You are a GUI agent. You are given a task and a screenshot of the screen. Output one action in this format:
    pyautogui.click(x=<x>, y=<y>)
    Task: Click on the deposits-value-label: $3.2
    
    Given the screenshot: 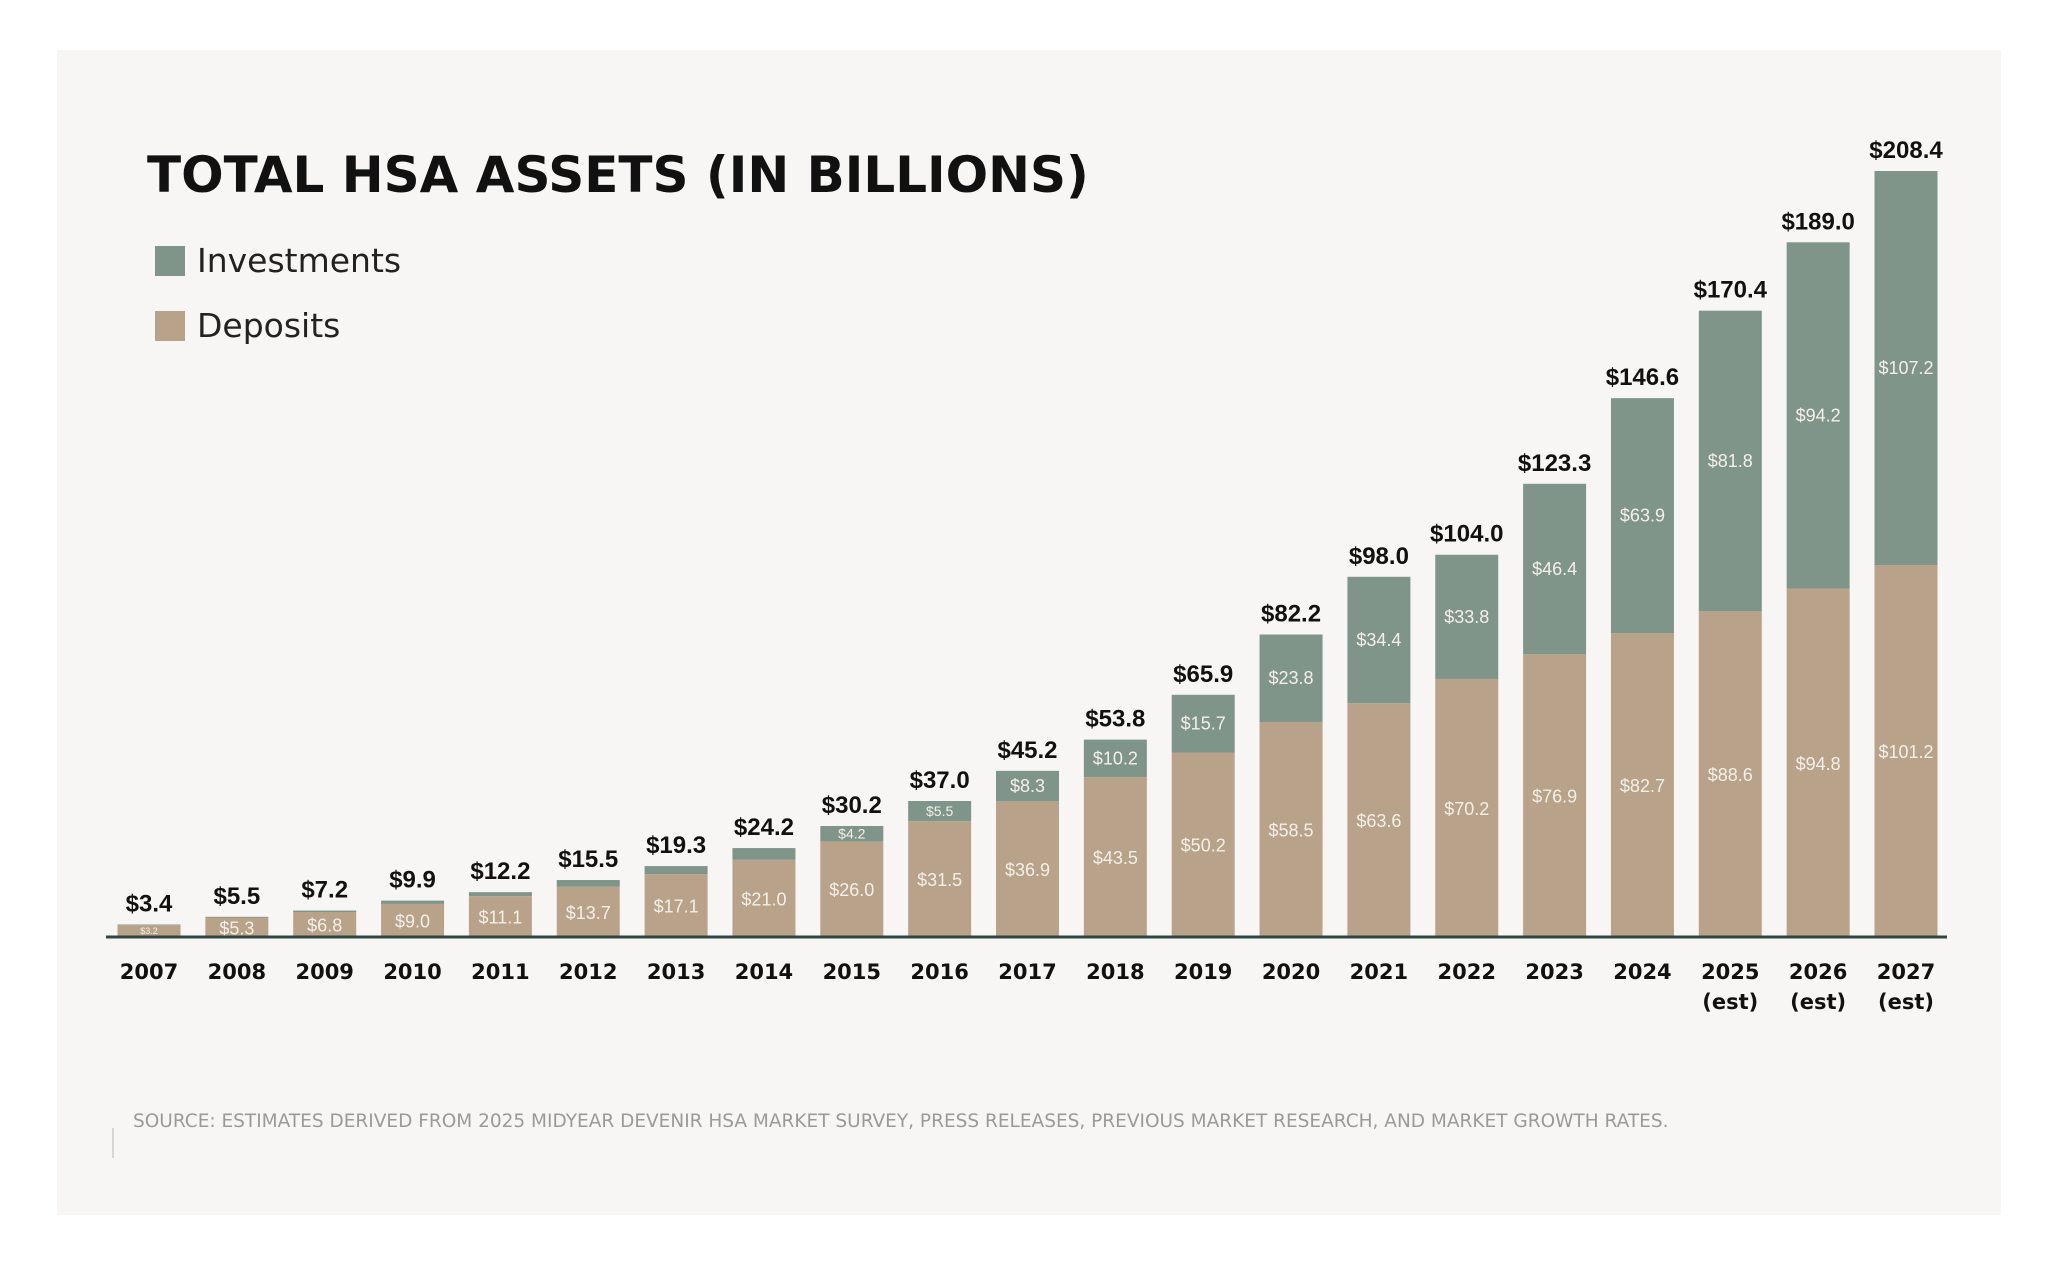 What is the action you would take?
    pyautogui.click(x=149, y=931)
    